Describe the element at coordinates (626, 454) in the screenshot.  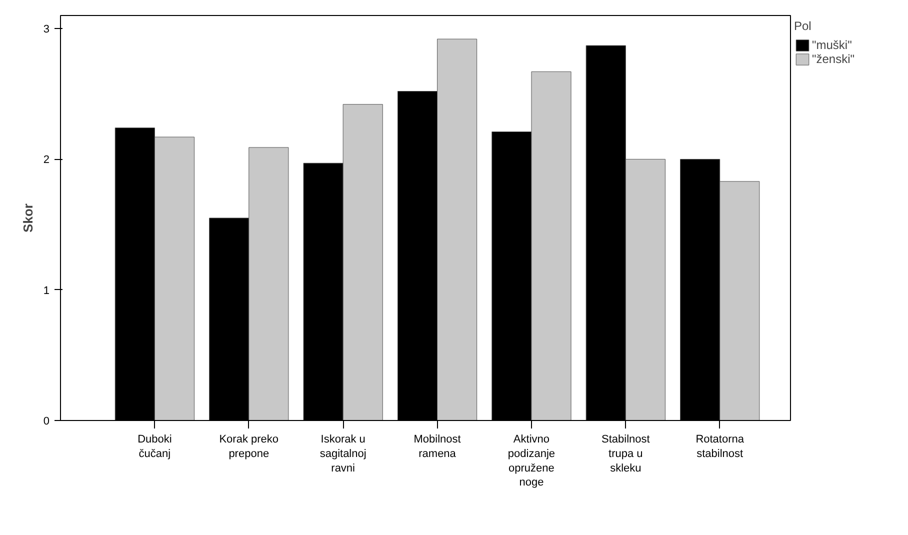
I see `x-tick-label: Stabilnost trupa u skleku` at that location.